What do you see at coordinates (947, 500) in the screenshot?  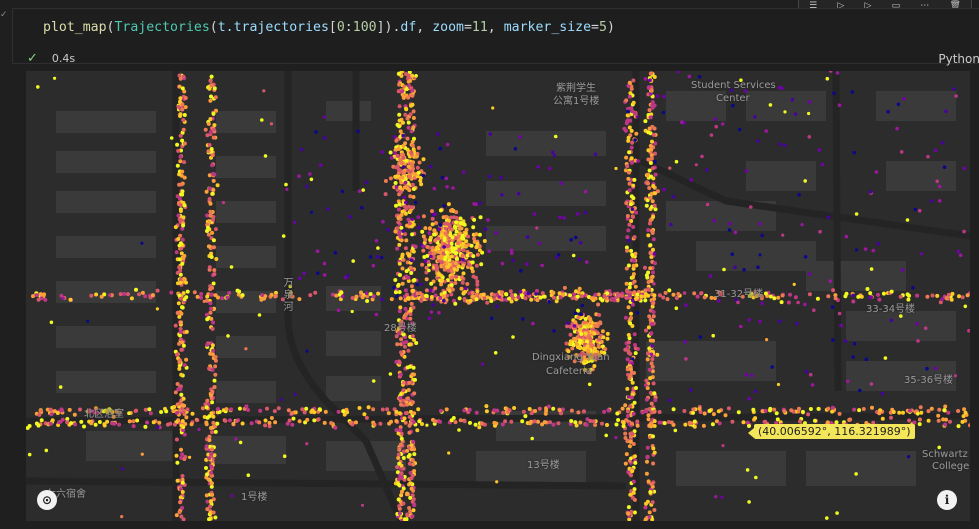 I see `info-icon: i` at bounding box center [947, 500].